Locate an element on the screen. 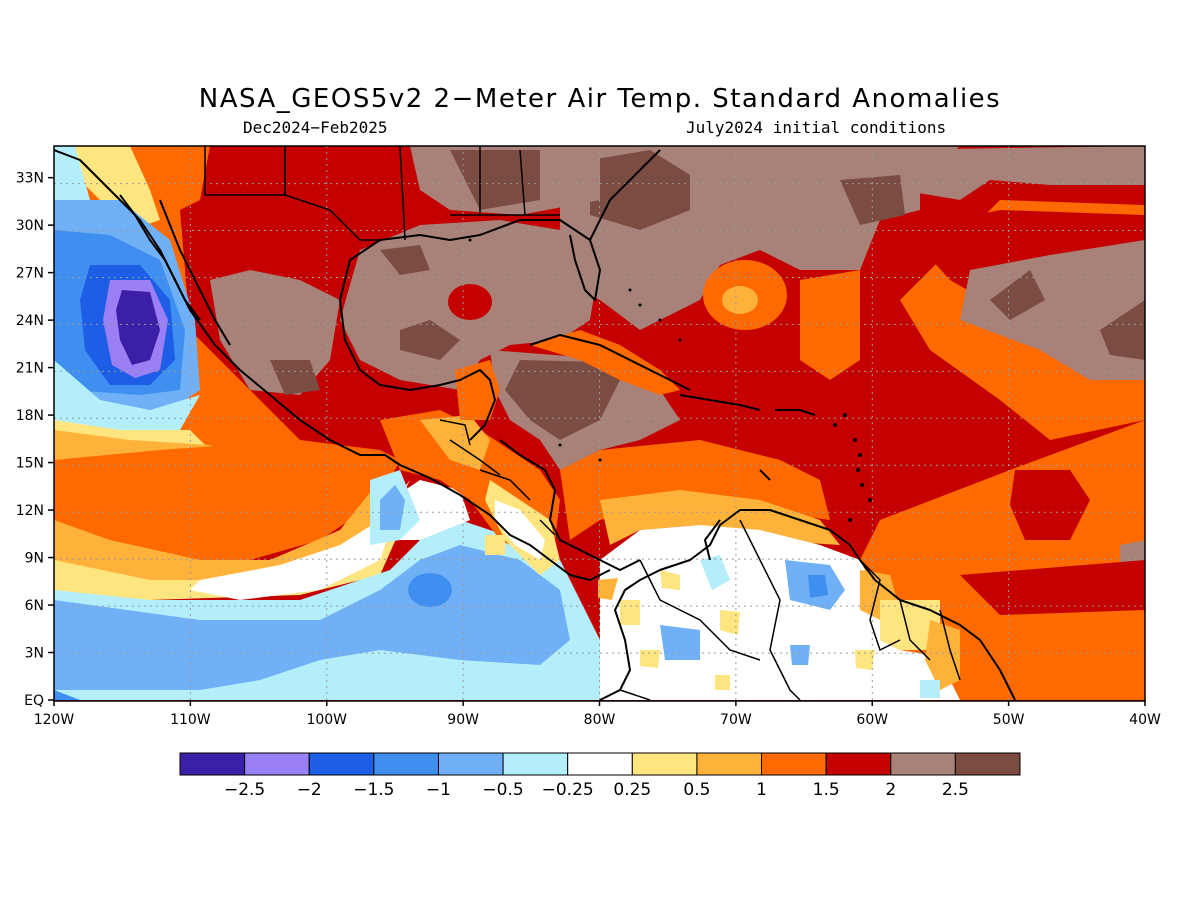 The width and height of the screenshot is (1200, 900). valid-period: Dec2024−Feb2025 is located at coordinates (315, 127).